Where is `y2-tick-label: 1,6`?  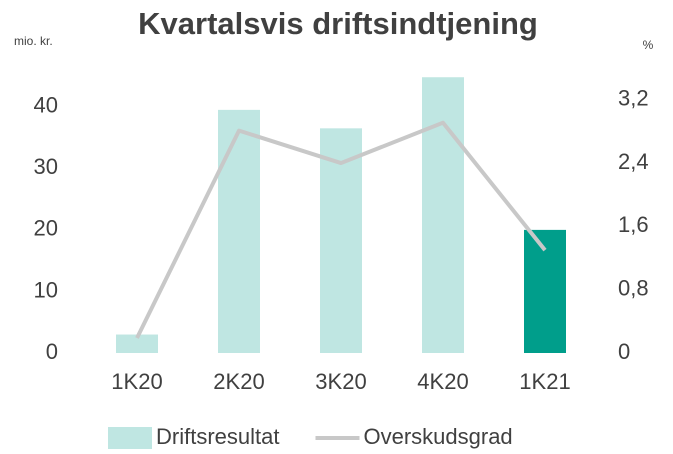 y2-tick-label: 1,6 is located at coordinates (633, 224).